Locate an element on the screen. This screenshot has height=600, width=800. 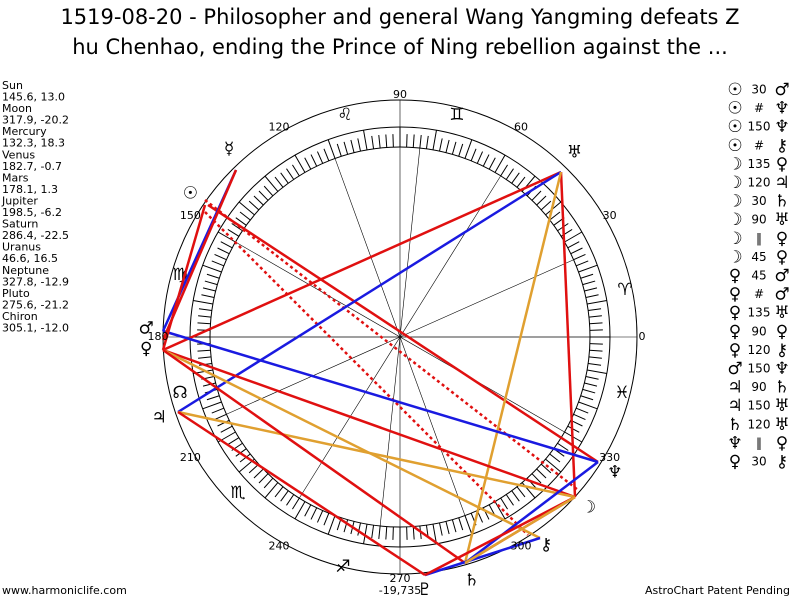
degree-label: 300 is located at coordinates (521, 546).